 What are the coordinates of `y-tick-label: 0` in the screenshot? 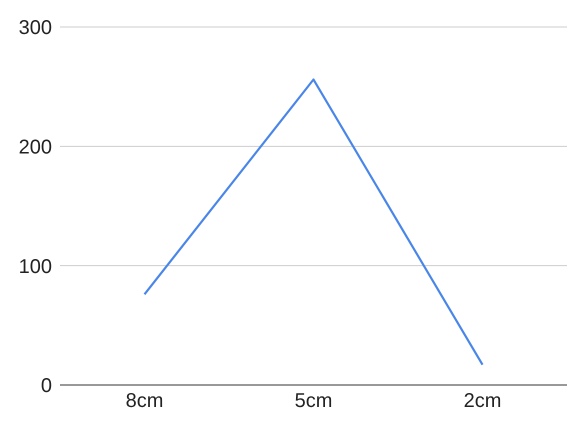 It's located at (46, 386).